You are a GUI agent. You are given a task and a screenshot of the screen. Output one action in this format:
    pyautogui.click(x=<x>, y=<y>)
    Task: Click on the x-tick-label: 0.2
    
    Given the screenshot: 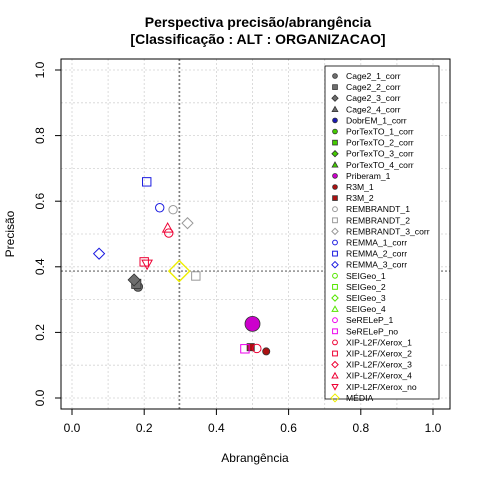 What is the action you would take?
    pyautogui.click(x=144, y=428)
    